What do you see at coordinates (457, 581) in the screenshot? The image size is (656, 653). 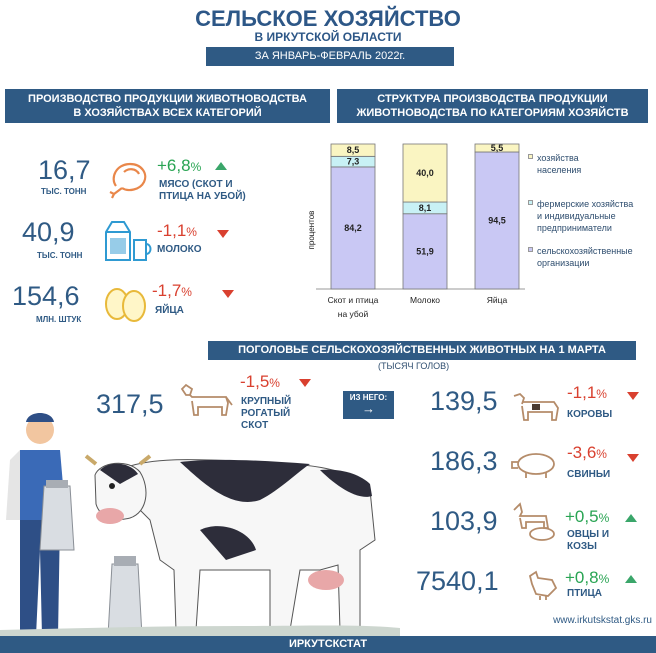 I see `poultry-value: 7540,1` at bounding box center [457, 581].